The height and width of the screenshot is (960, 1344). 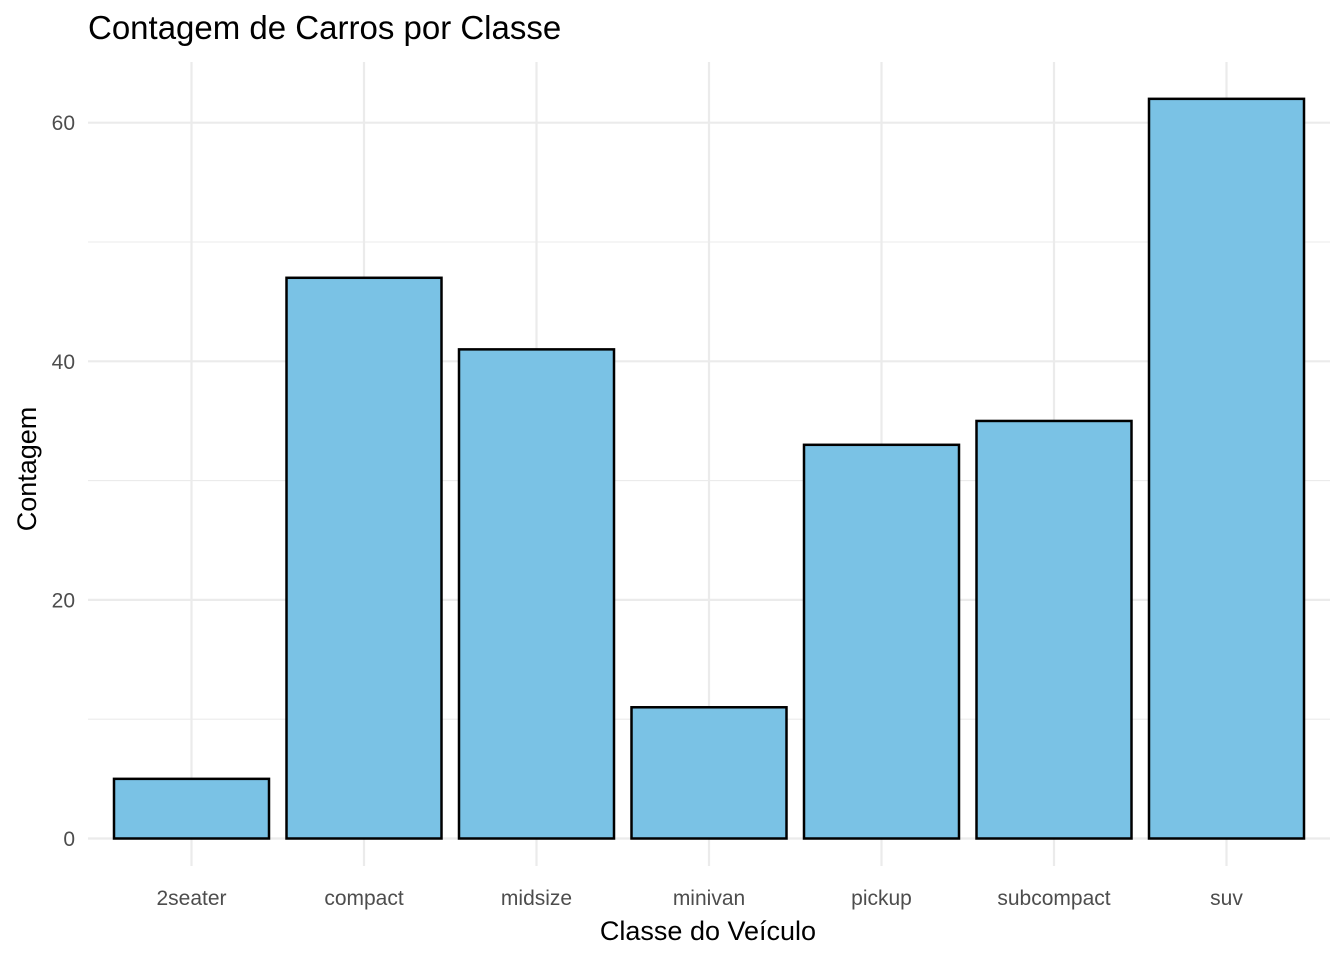 I want to click on x-tick-label: suv, so click(x=1226, y=898).